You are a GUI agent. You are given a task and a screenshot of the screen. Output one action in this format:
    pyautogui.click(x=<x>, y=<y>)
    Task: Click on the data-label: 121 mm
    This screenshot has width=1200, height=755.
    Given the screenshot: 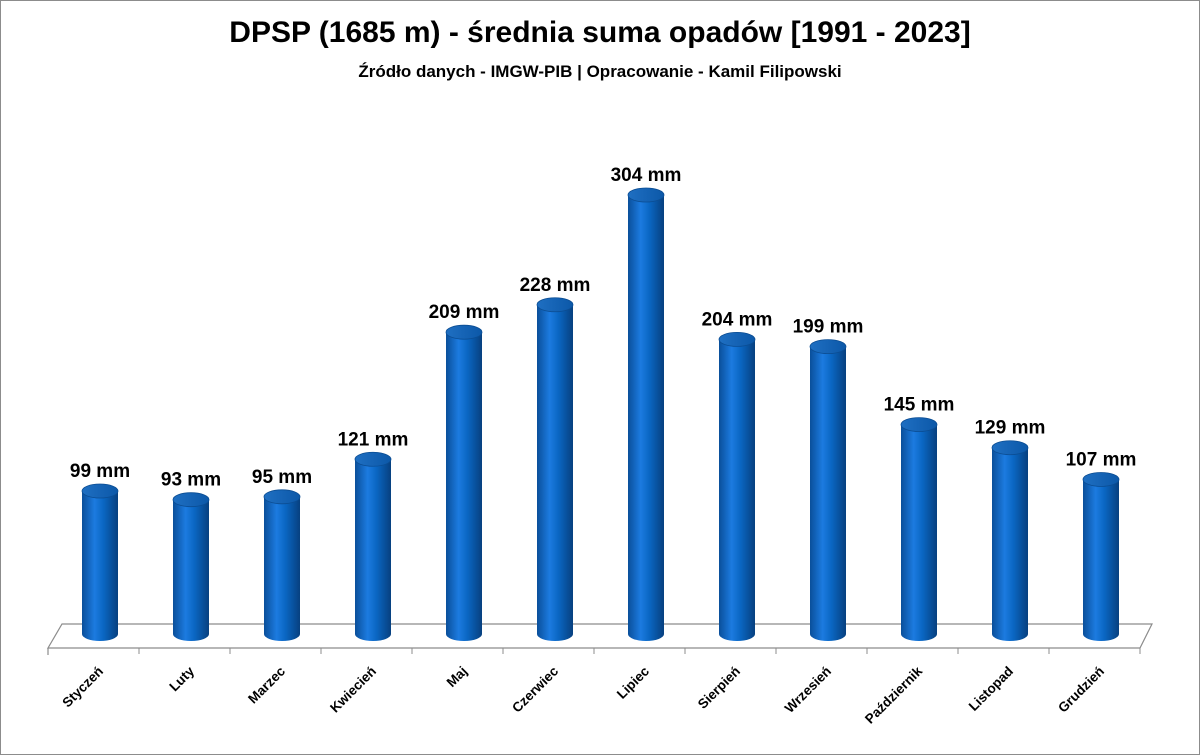 What is the action you would take?
    pyautogui.click(x=373, y=439)
    